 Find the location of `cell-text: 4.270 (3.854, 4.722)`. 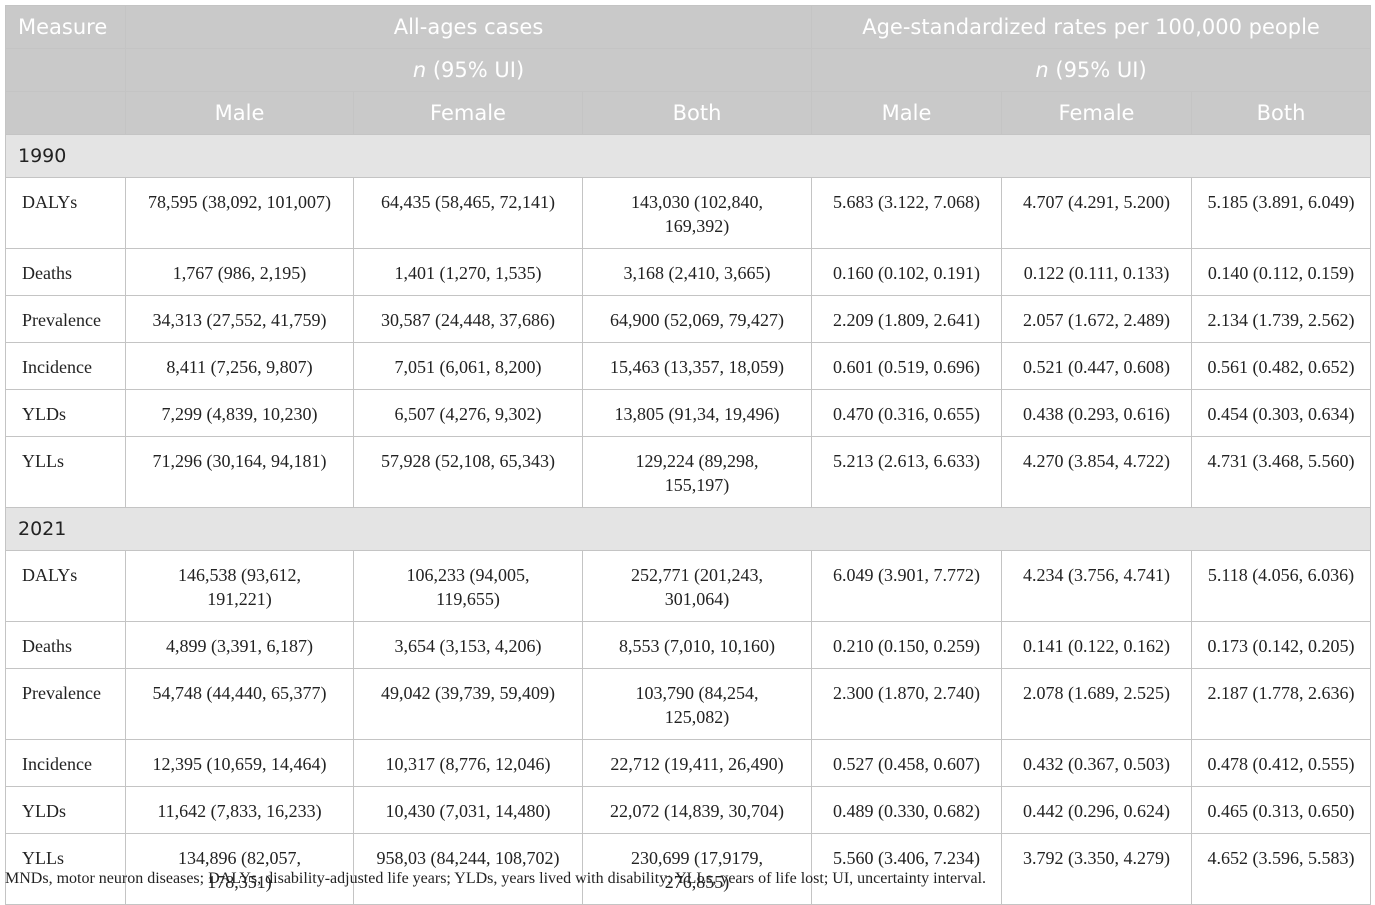

cell-text: 4.270 (3.854, 4.722) is located at coordinates (1097, 461).